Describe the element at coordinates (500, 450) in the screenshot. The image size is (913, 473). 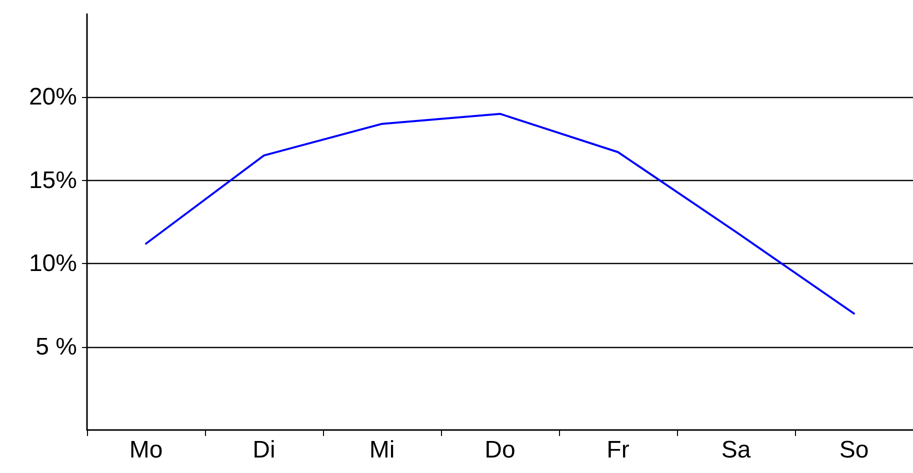
I see `x-tick-label: Do` at that location.